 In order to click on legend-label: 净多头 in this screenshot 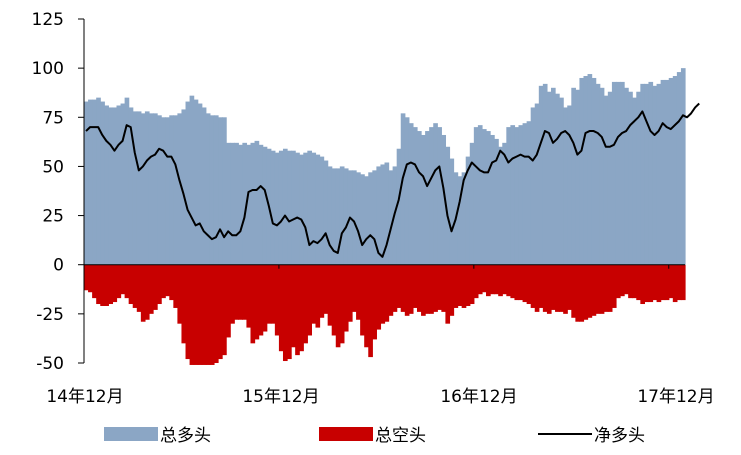, I will do `click(619, 436)`.